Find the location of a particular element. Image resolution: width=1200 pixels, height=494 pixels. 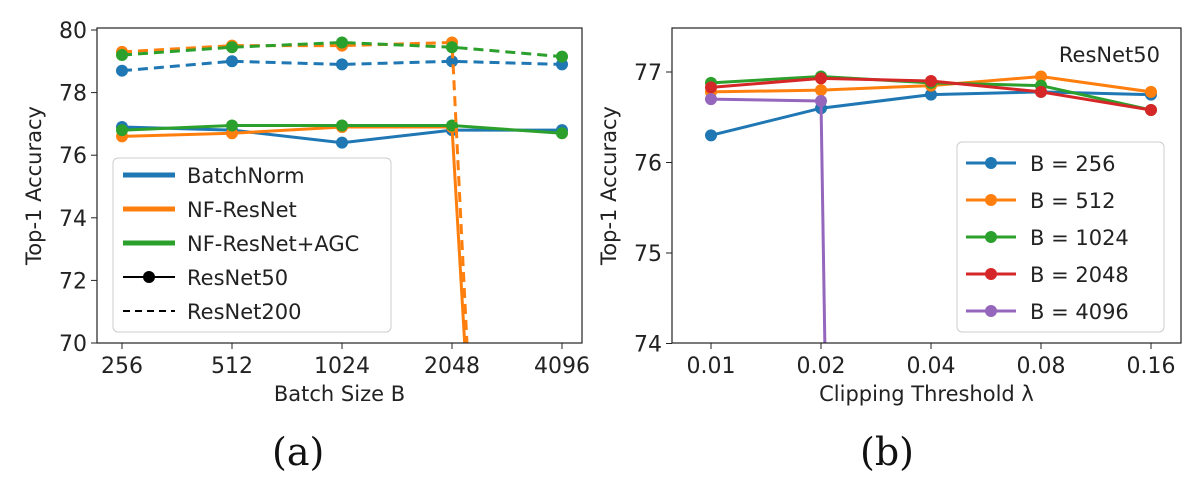

caption-a: (a) is located at coordinates (298, 452).